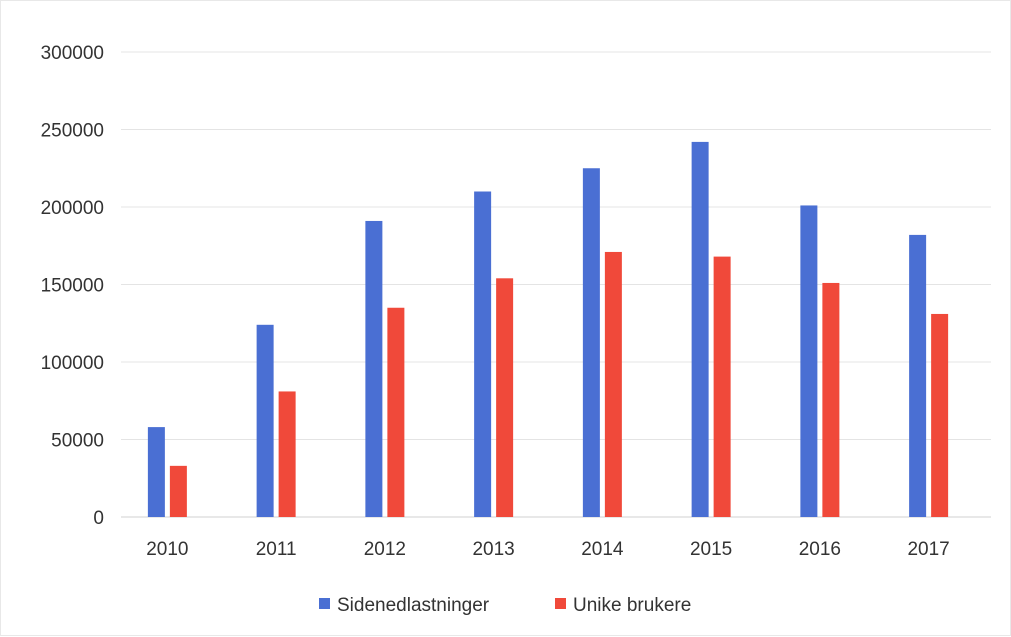 This screenshot has height=637, width=1011. I want to click on bar-unike-brukere-2015, so click(722, 387).